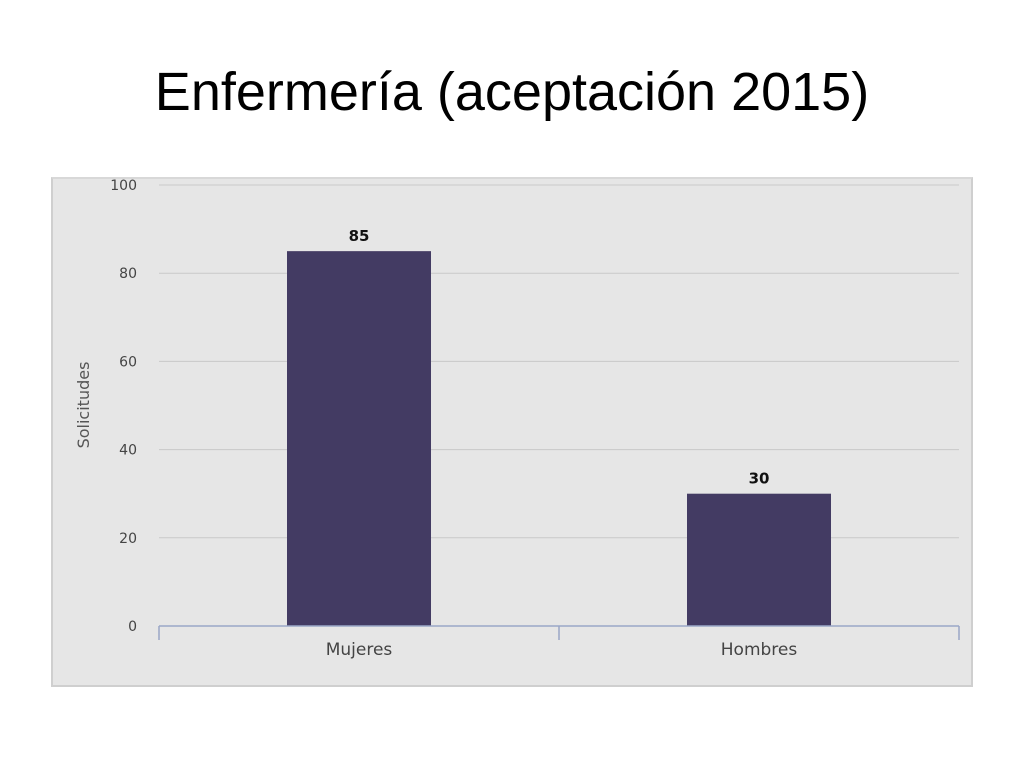 The height and width of the screenshot is (768, 1024). What do you see at coordinates (759, 559) in the screenshot?
I see `bar-hombres` at bounding box center [759, 559].